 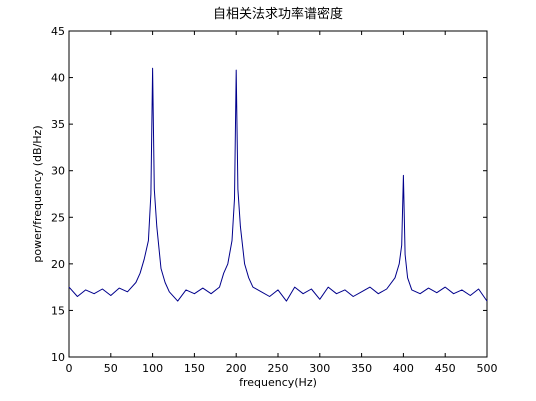 What do you see at coordinates (361, 368) in the screenshot?
I see `x-tick-label: 350` at bounding box center [361, 368].